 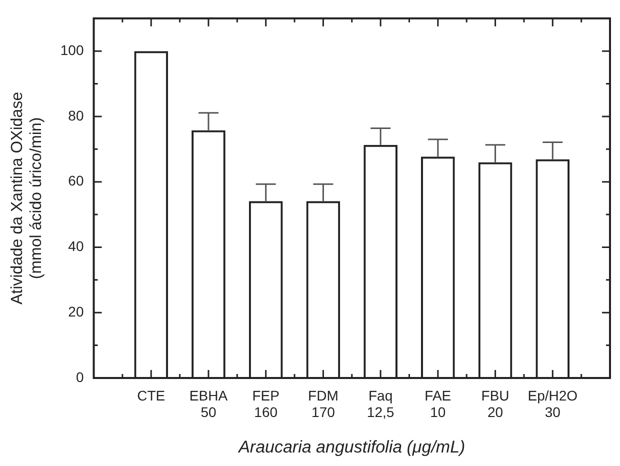 What do you see at coordinates (208, 403) in the screenshot?
I see `x-tick-label: EBHA 50` at bounding box center [208, 403].